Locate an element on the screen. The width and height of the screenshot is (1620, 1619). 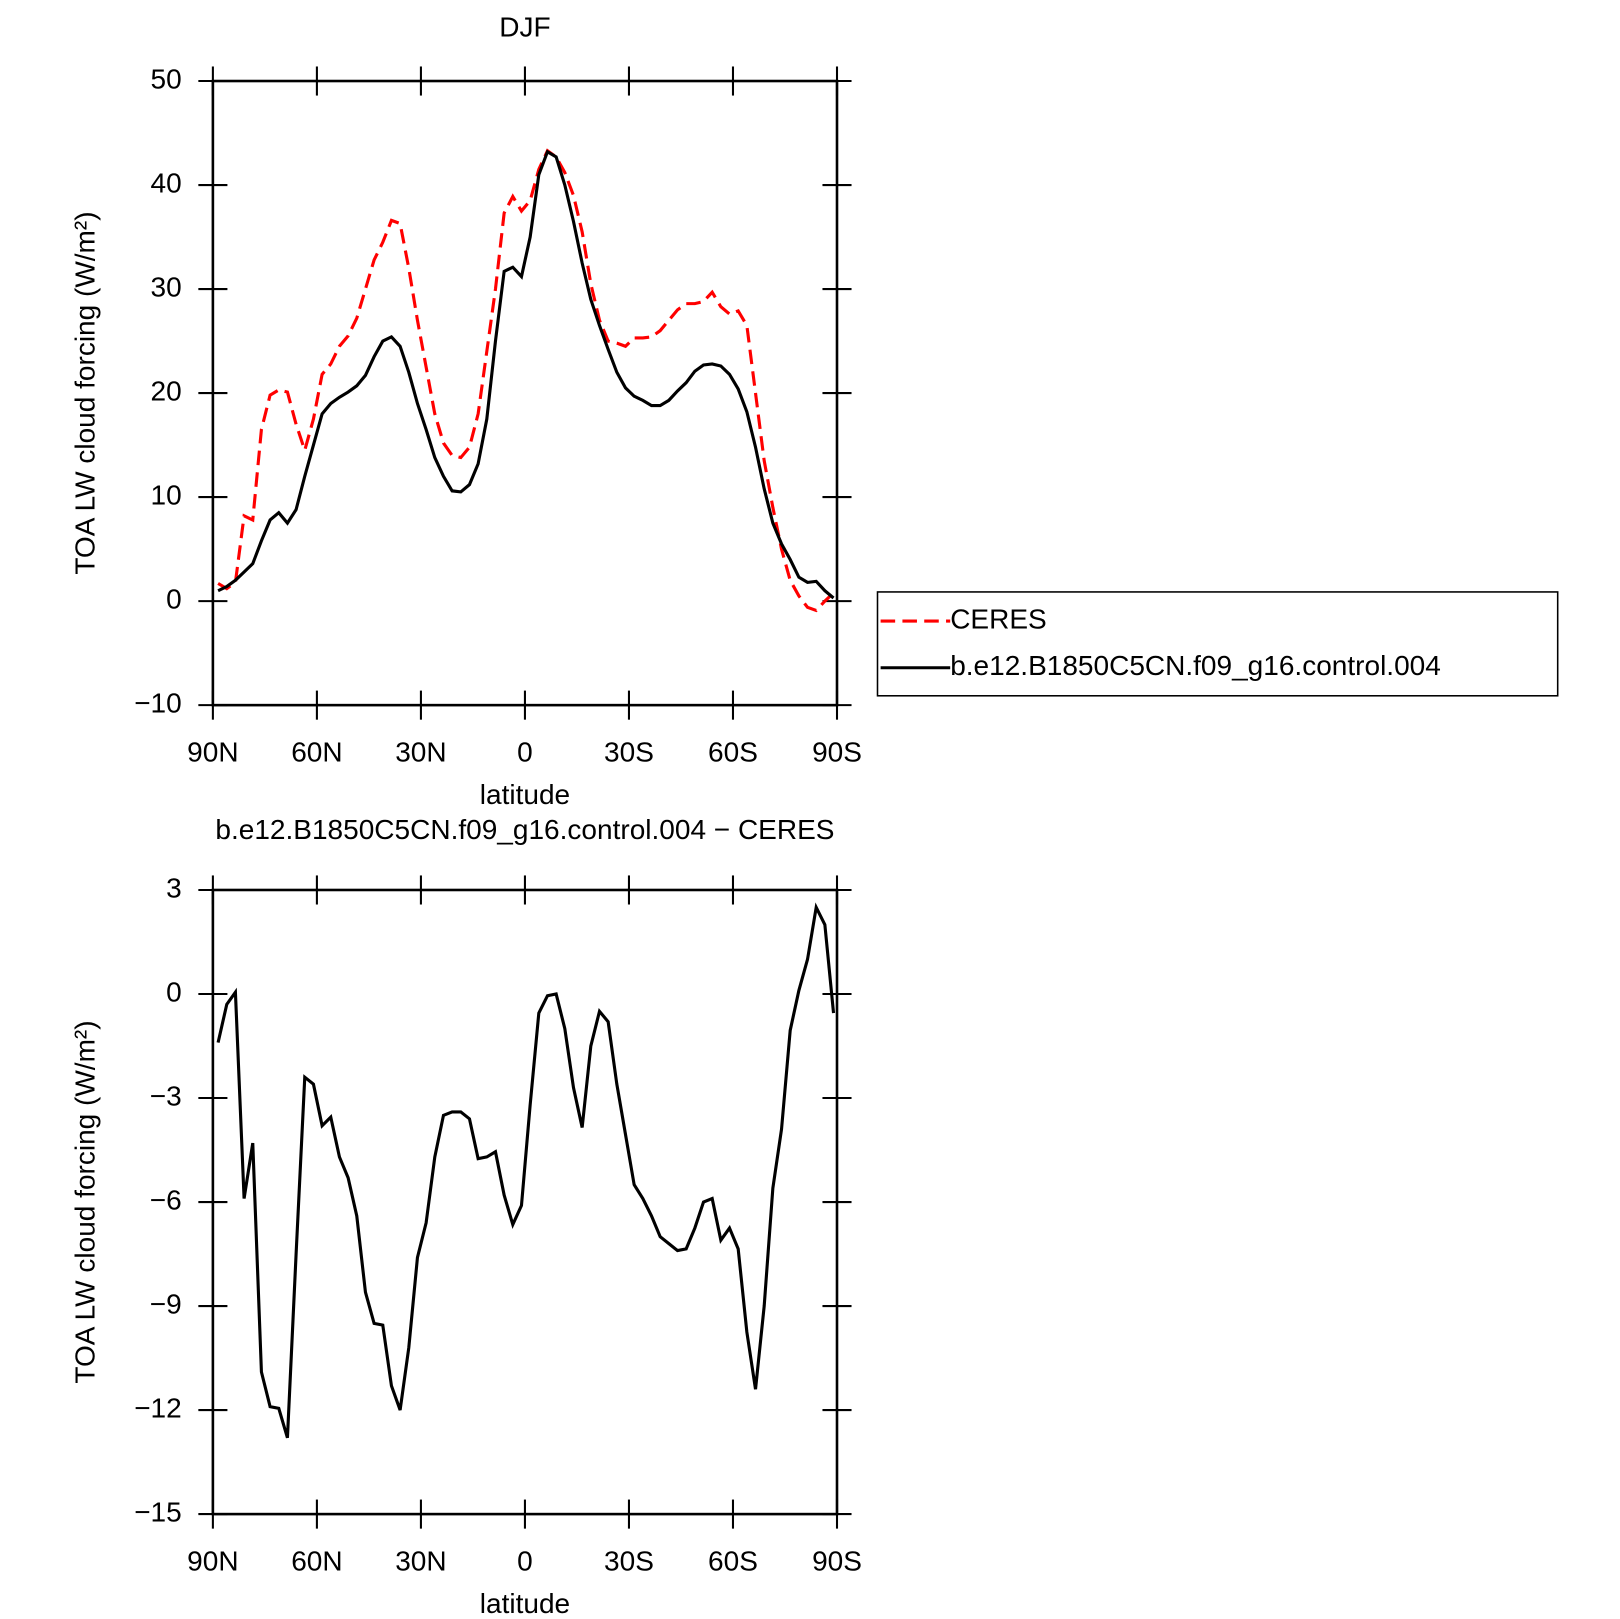
y-tick-label: 20 is located at coordinates (166, 390).